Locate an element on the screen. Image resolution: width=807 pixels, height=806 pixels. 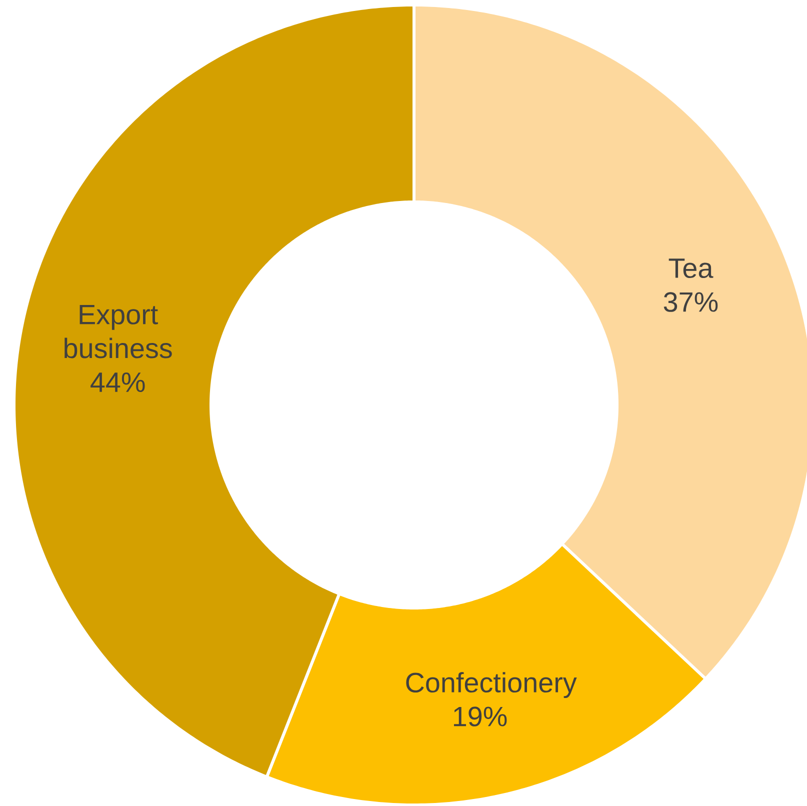
data-label: 44% is located at coordinates (117, 382).